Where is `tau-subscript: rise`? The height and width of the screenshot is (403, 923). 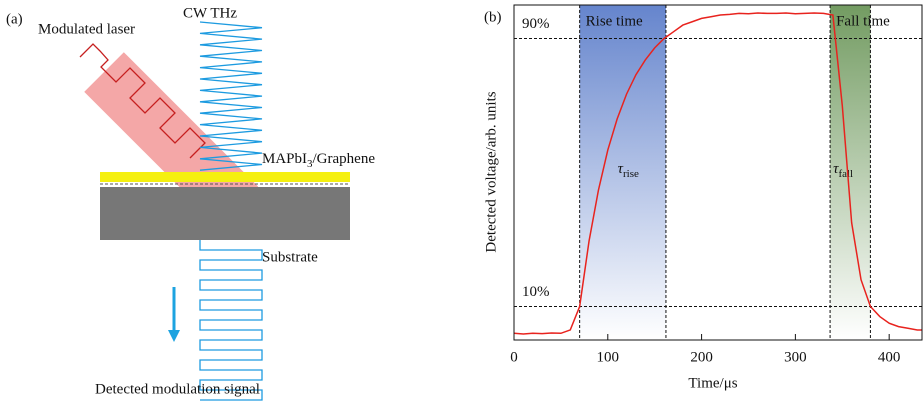 tau-subscript: rise is located at coordinates (631, 174).